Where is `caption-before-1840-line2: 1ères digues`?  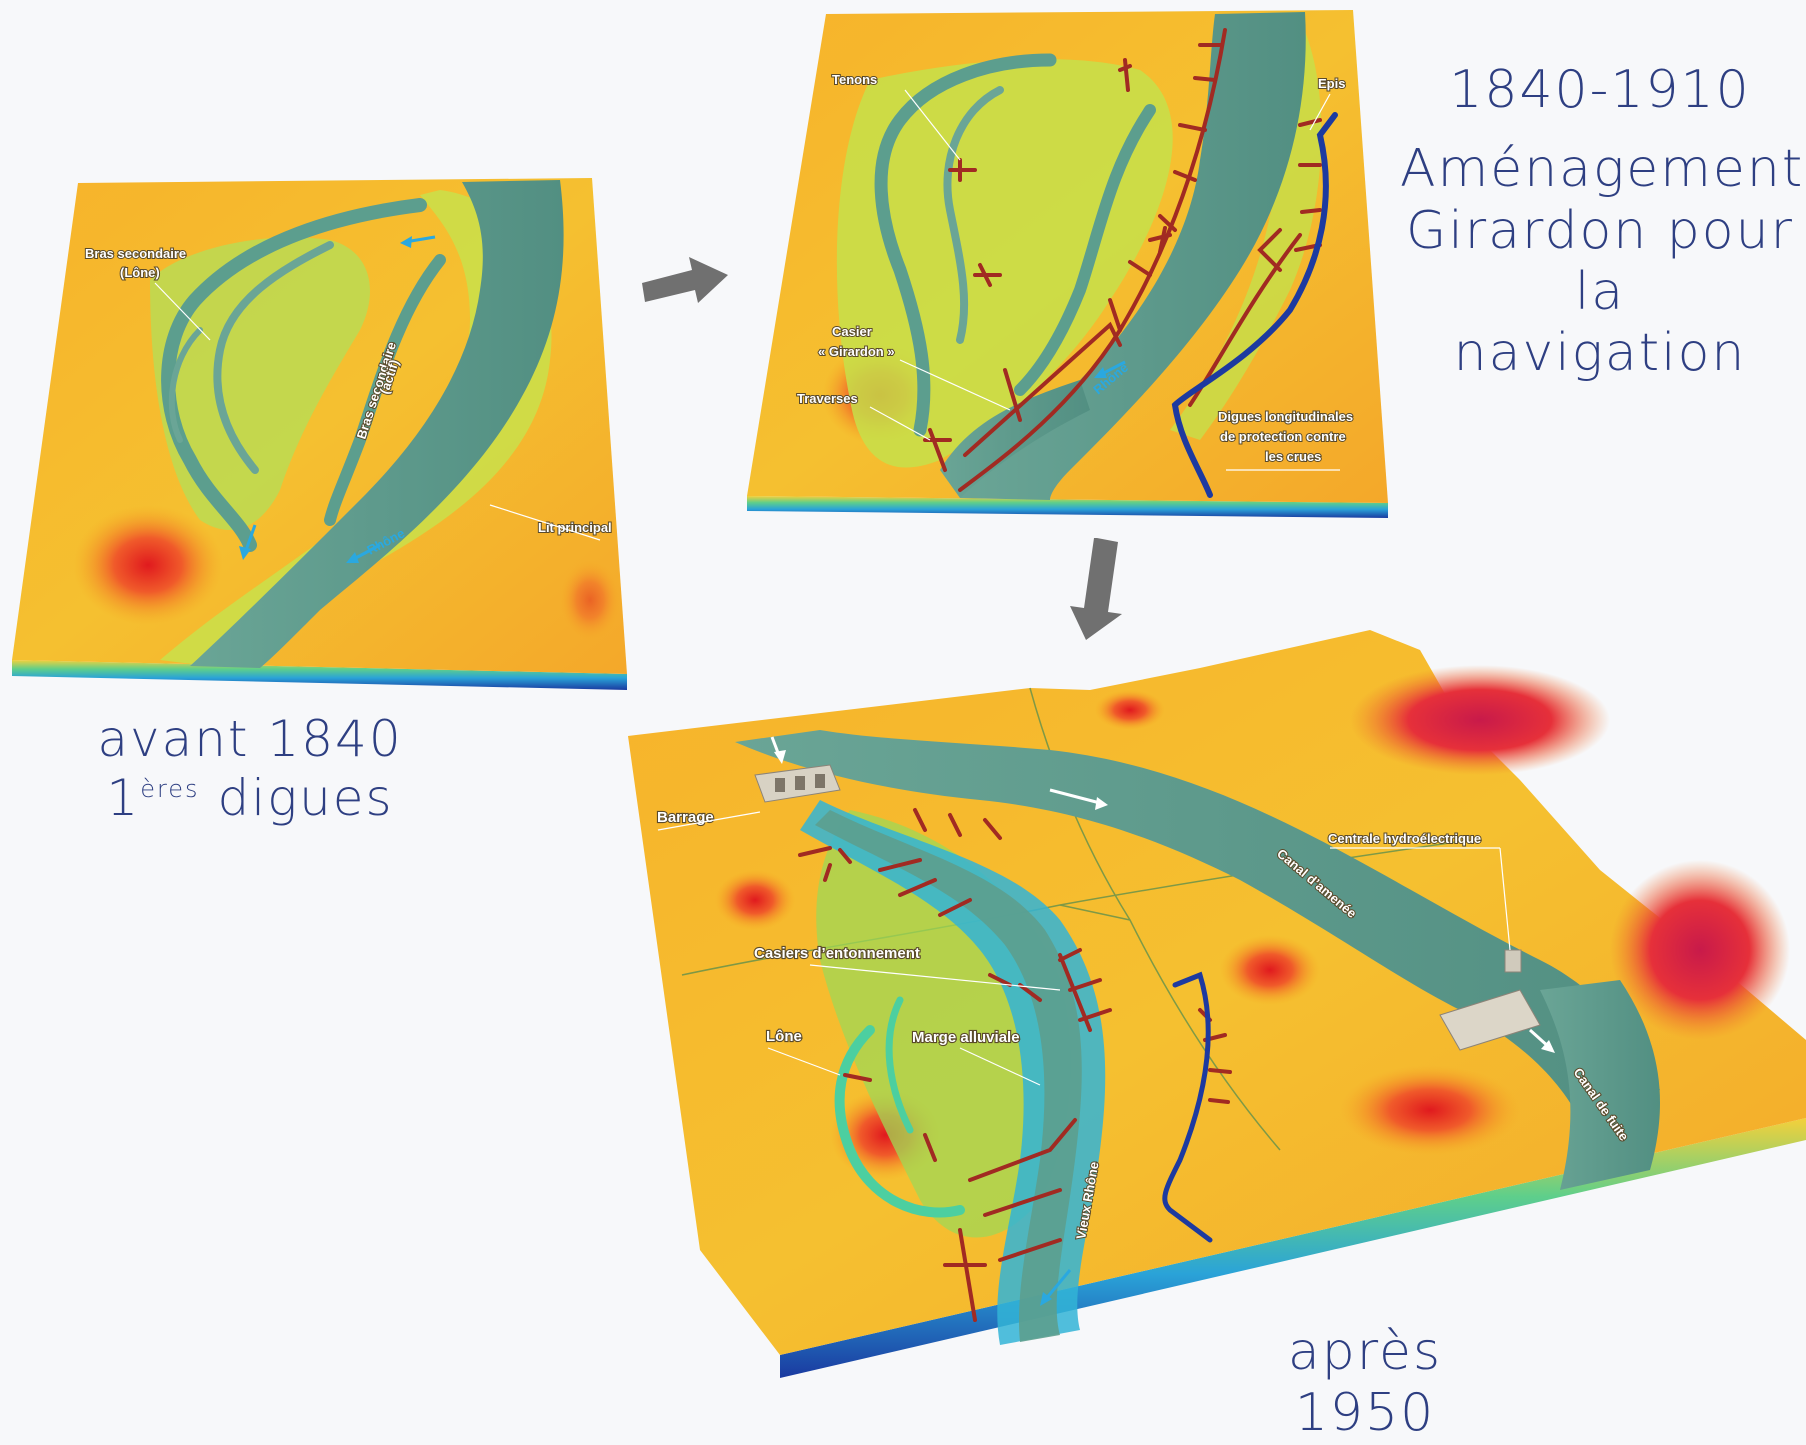
caption-before-1840-line2: 1ères digues is located at coordinates (250, 798).